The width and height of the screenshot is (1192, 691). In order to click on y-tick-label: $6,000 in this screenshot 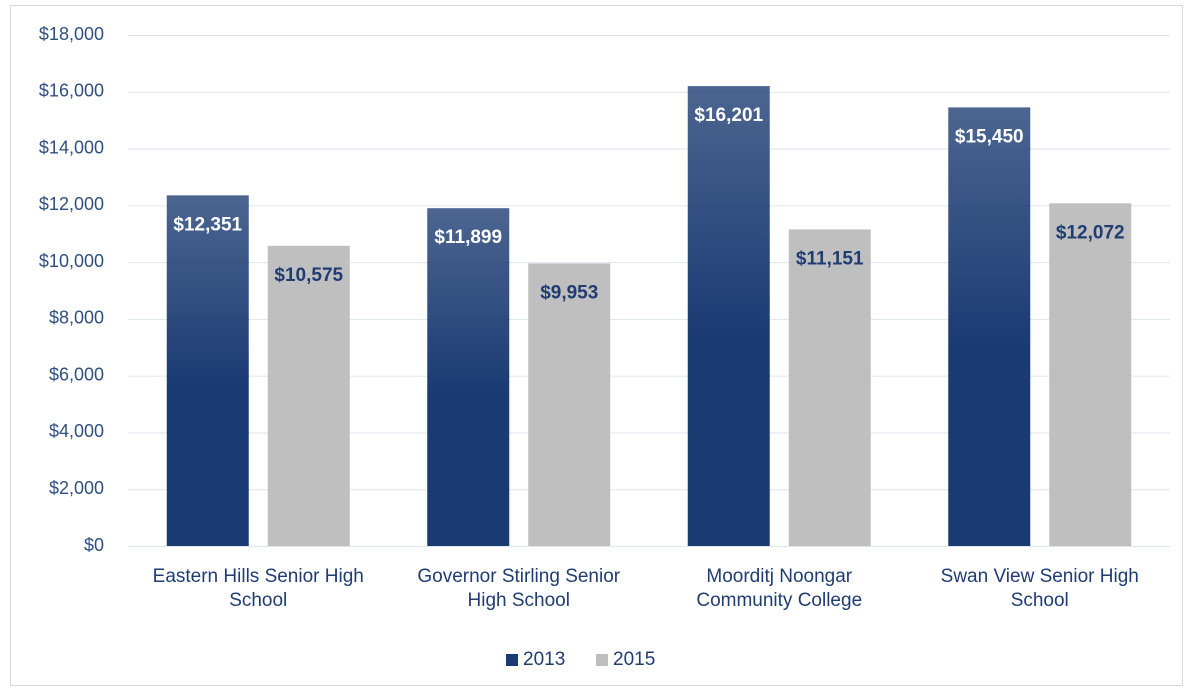, I will do `click(76, 374)`.